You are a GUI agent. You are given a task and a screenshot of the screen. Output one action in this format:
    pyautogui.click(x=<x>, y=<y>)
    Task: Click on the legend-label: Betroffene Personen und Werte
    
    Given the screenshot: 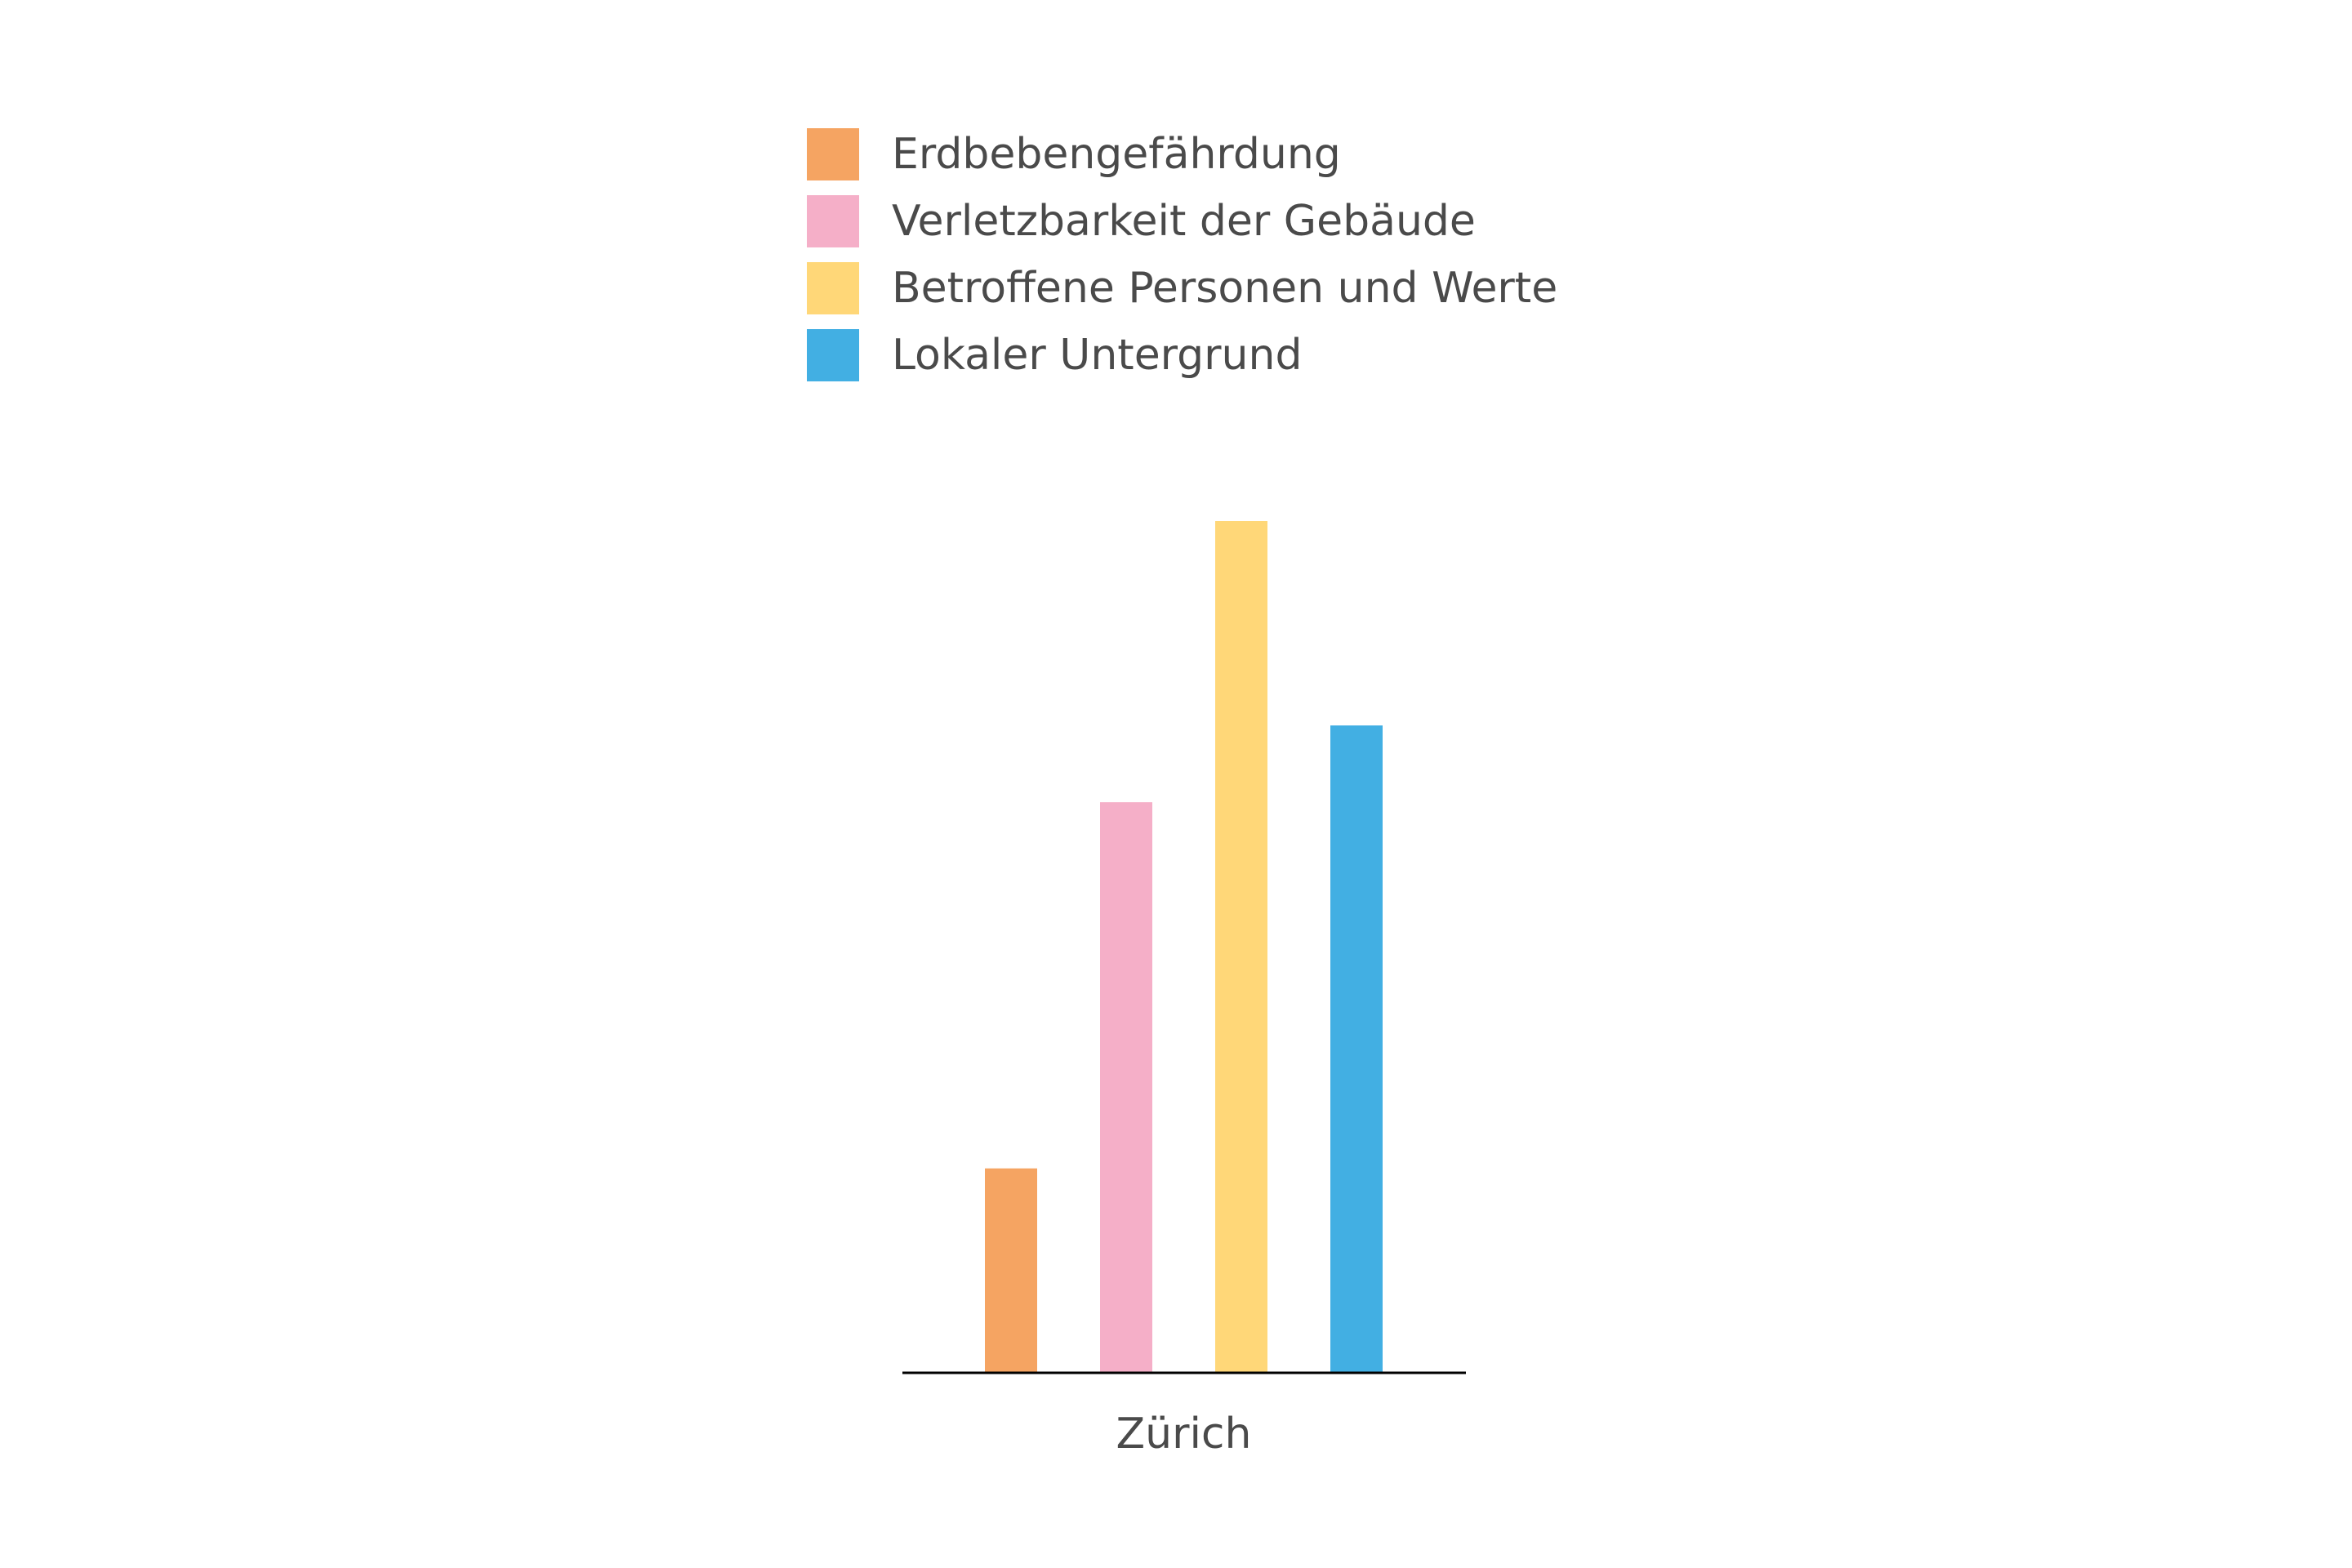 What is the action you would take?
    pyautogui.click(x=1224, y=288)
    